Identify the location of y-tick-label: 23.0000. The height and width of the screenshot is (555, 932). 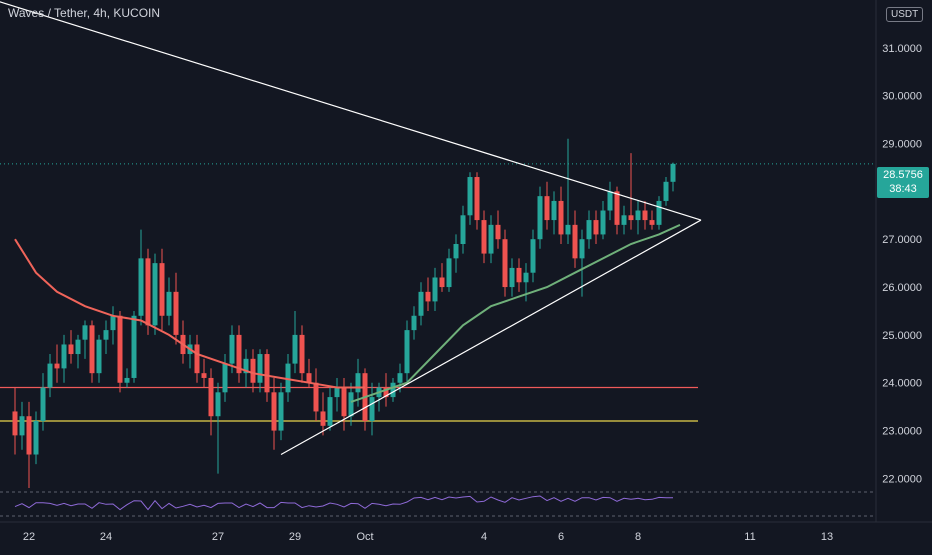
(902, 432).